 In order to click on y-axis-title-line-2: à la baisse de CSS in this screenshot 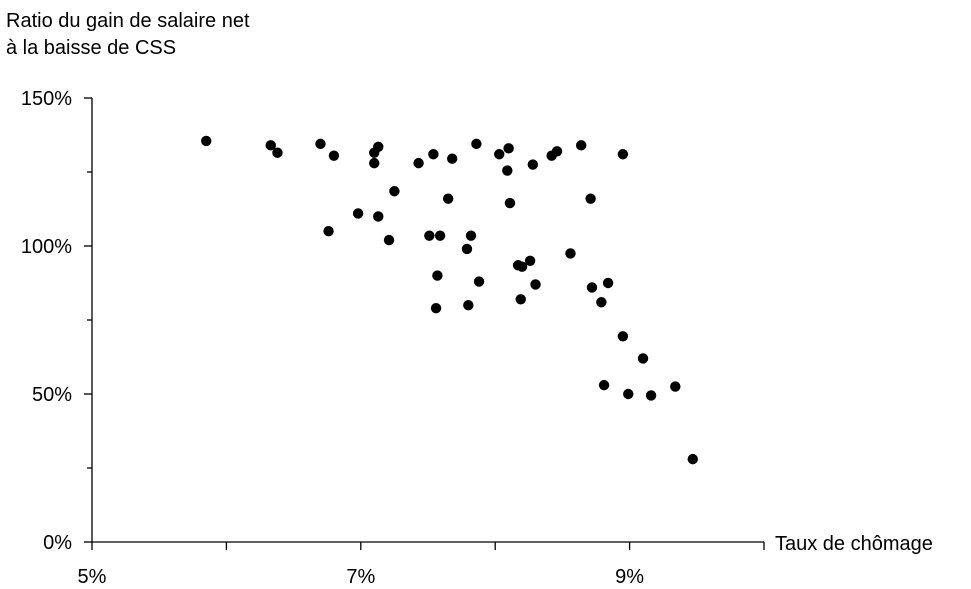, I will do `click(91, 48)`.